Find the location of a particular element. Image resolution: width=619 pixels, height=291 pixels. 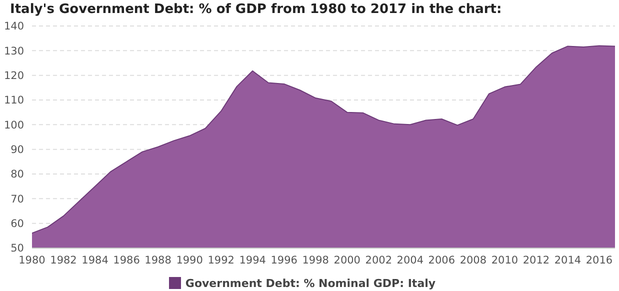

y-tick-label: 120 is located at coordinates (14, 76).